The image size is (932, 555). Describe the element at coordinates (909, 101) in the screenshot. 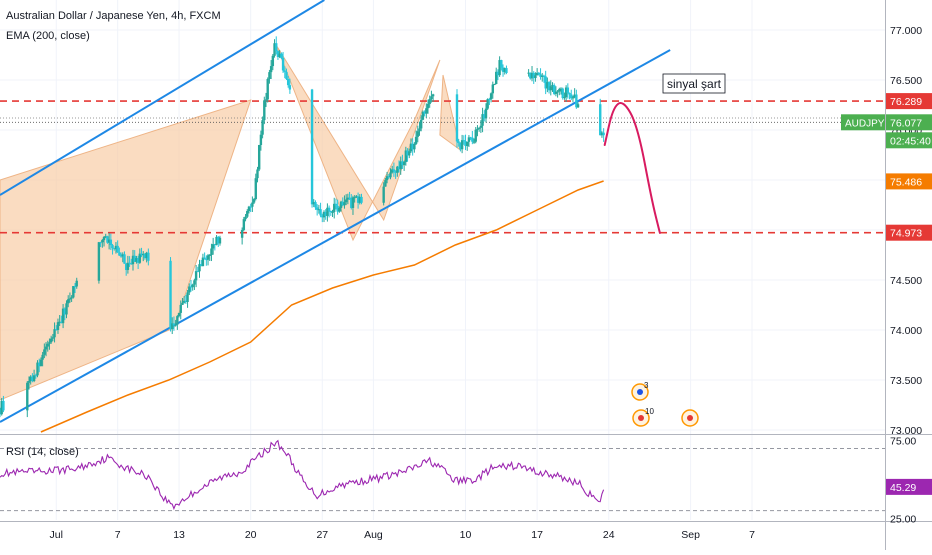

I see `badge-76289: 76.289` at that location.